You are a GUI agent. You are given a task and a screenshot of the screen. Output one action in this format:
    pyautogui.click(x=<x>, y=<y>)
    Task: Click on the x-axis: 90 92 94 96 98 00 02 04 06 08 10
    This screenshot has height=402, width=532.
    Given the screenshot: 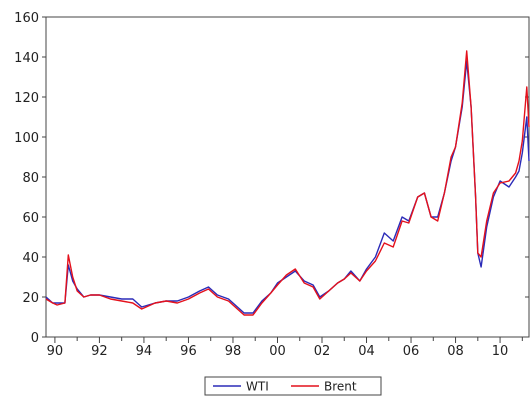 What is the action you would take?
    pyautogui.click(x=285, y=348)
    